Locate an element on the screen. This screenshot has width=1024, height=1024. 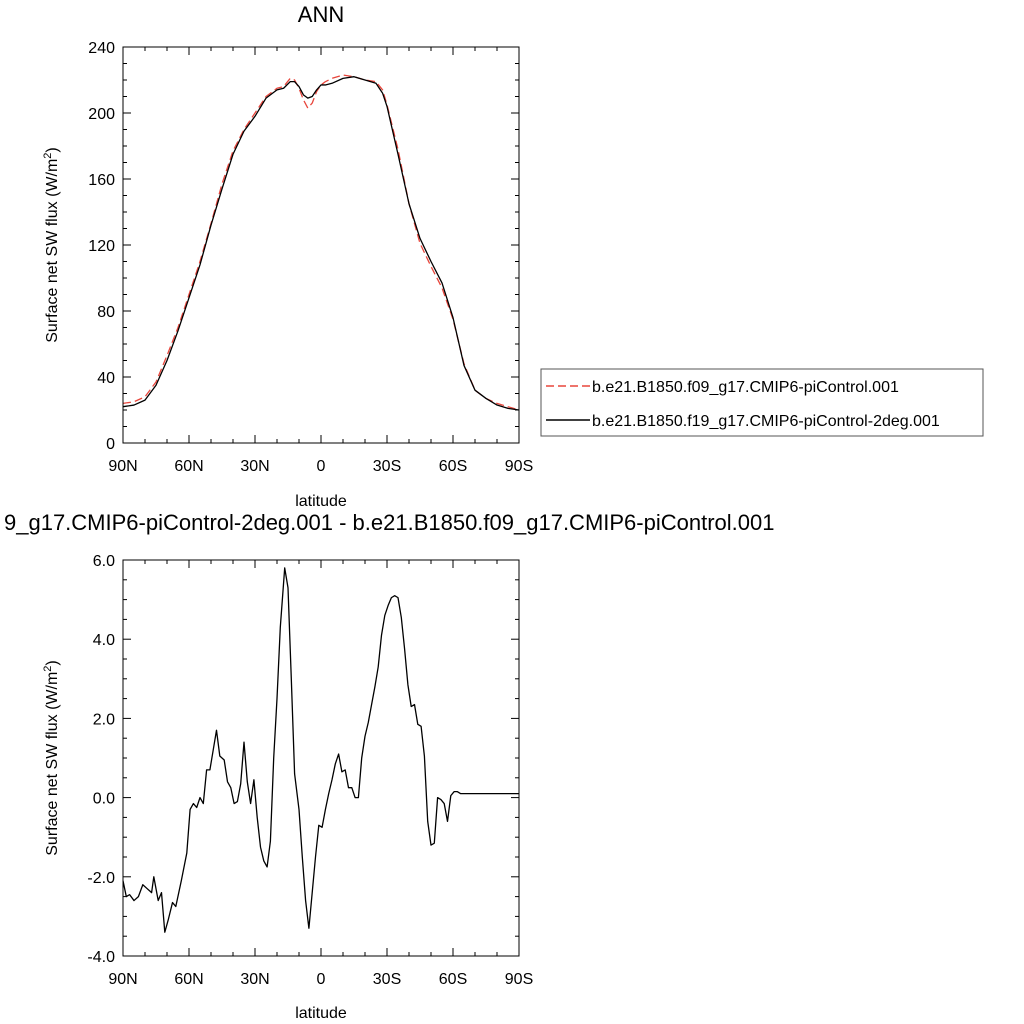
bottom-x-tick-label: 60S is located at coordinates (453, 979).